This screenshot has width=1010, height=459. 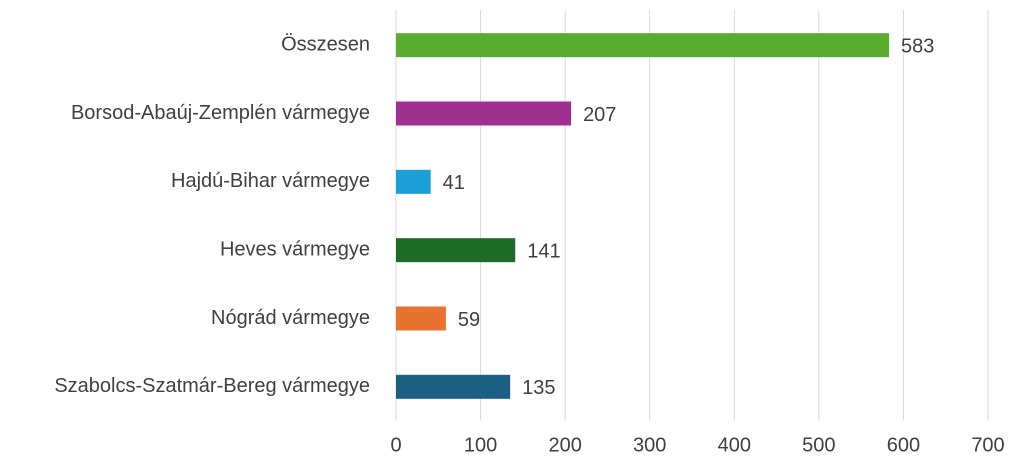 What do you see at coordinates (212, 386) in the screenshot?
I see `y-tick-label: Szabolcs-Szatmár-Bereg vármegye` at bounding box center [212, 386].